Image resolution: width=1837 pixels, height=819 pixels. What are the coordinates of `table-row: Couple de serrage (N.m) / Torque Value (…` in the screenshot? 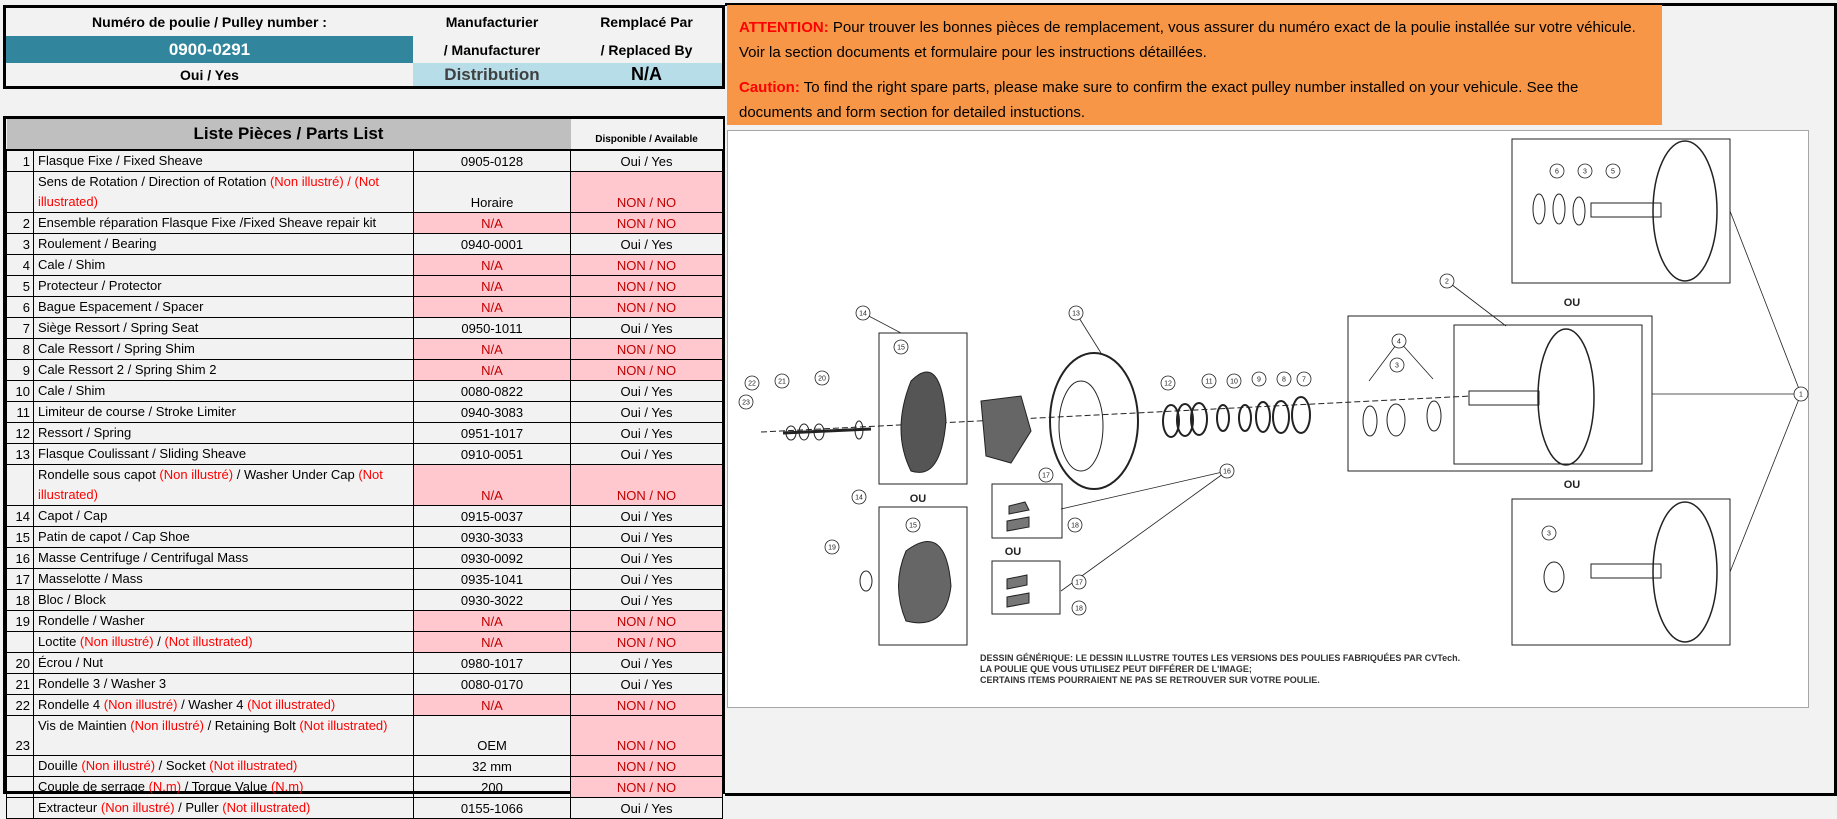 It's located at (365, 787).